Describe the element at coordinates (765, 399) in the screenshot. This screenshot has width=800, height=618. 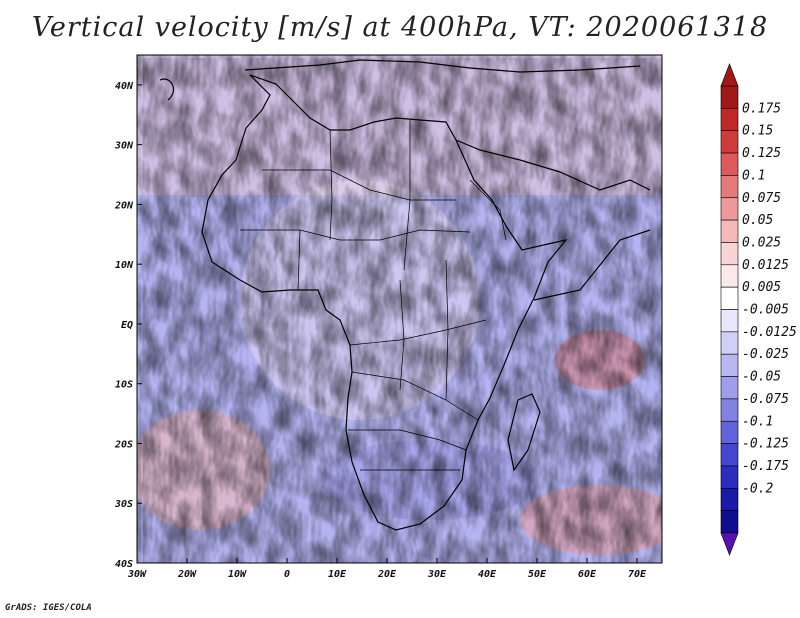
I see `colorbar-label: -0.075` at that location.